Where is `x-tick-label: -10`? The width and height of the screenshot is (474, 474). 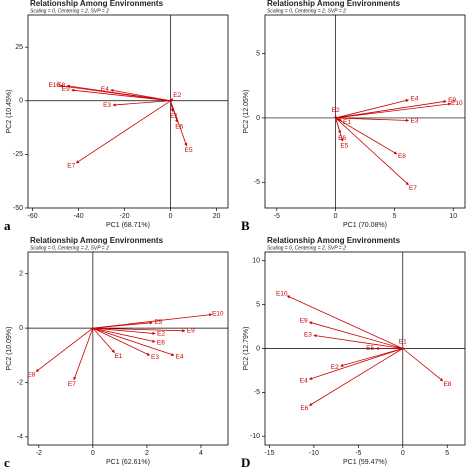 x-tick-label: -10 is located at coordinates (314, 453).